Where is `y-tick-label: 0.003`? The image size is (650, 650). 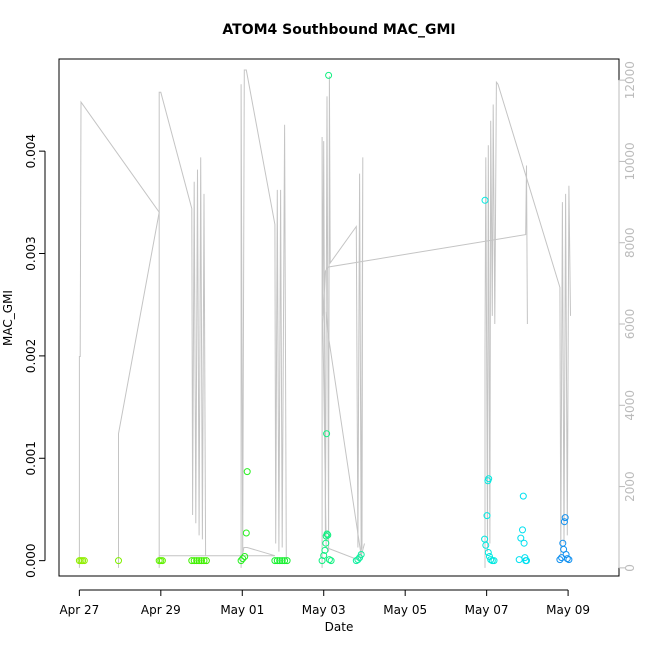 y-tick-label: 0.003 is located at coordinates (31, 253).